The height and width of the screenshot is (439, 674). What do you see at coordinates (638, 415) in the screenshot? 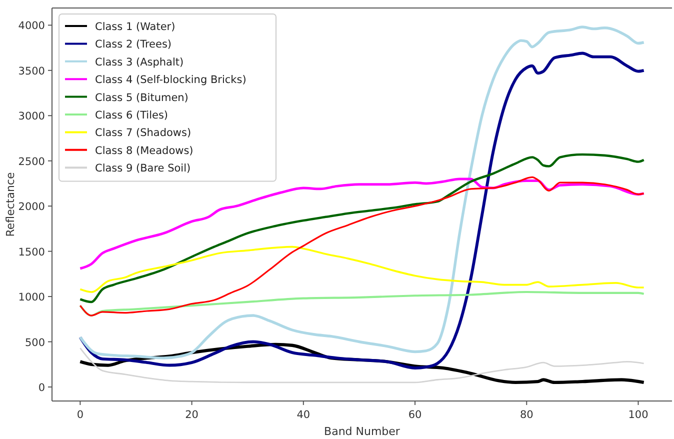
I see `x-tick-label: 100` at bounding box center [638, 415].